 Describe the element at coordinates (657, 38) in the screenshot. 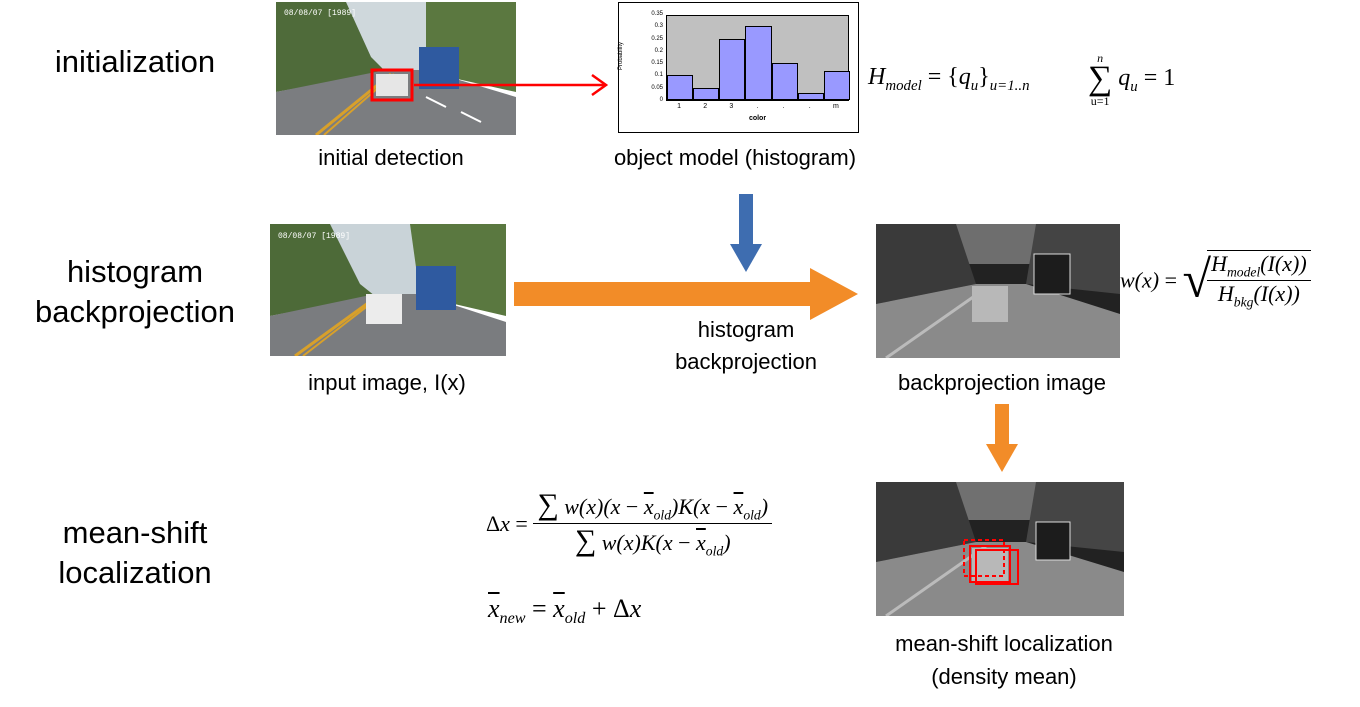

I see `histogram-ytick-label: 0.25` at that location.